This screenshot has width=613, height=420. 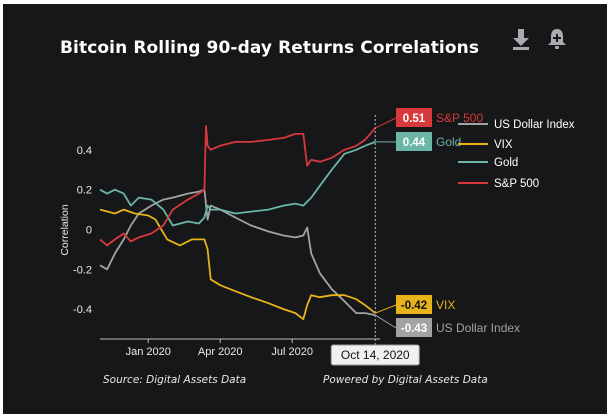 I want to click on y-tick-label: -0.4, so click(x=82, y=310).